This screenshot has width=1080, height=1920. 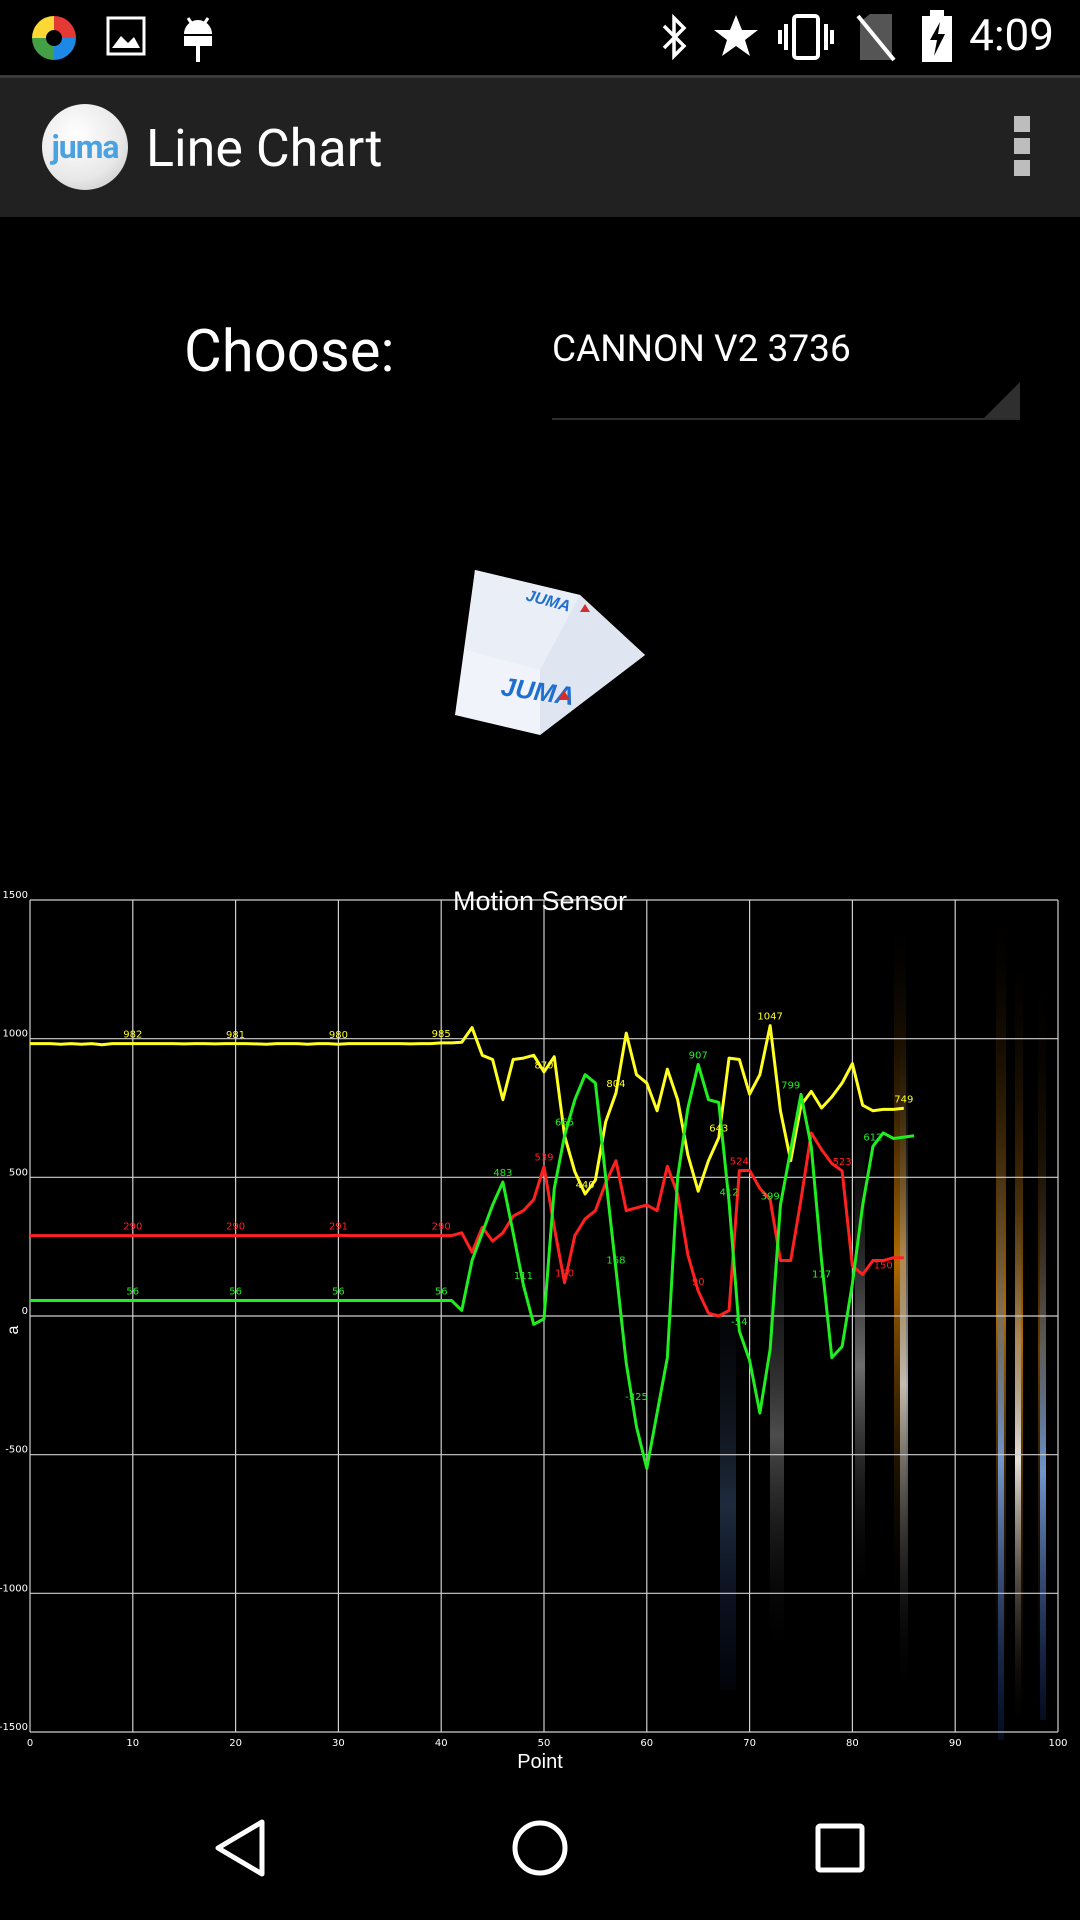 What do you see at coordinates (842, 1162) in the screenshot?
I see `data-label: 523` at bounding box center [842, 1162].